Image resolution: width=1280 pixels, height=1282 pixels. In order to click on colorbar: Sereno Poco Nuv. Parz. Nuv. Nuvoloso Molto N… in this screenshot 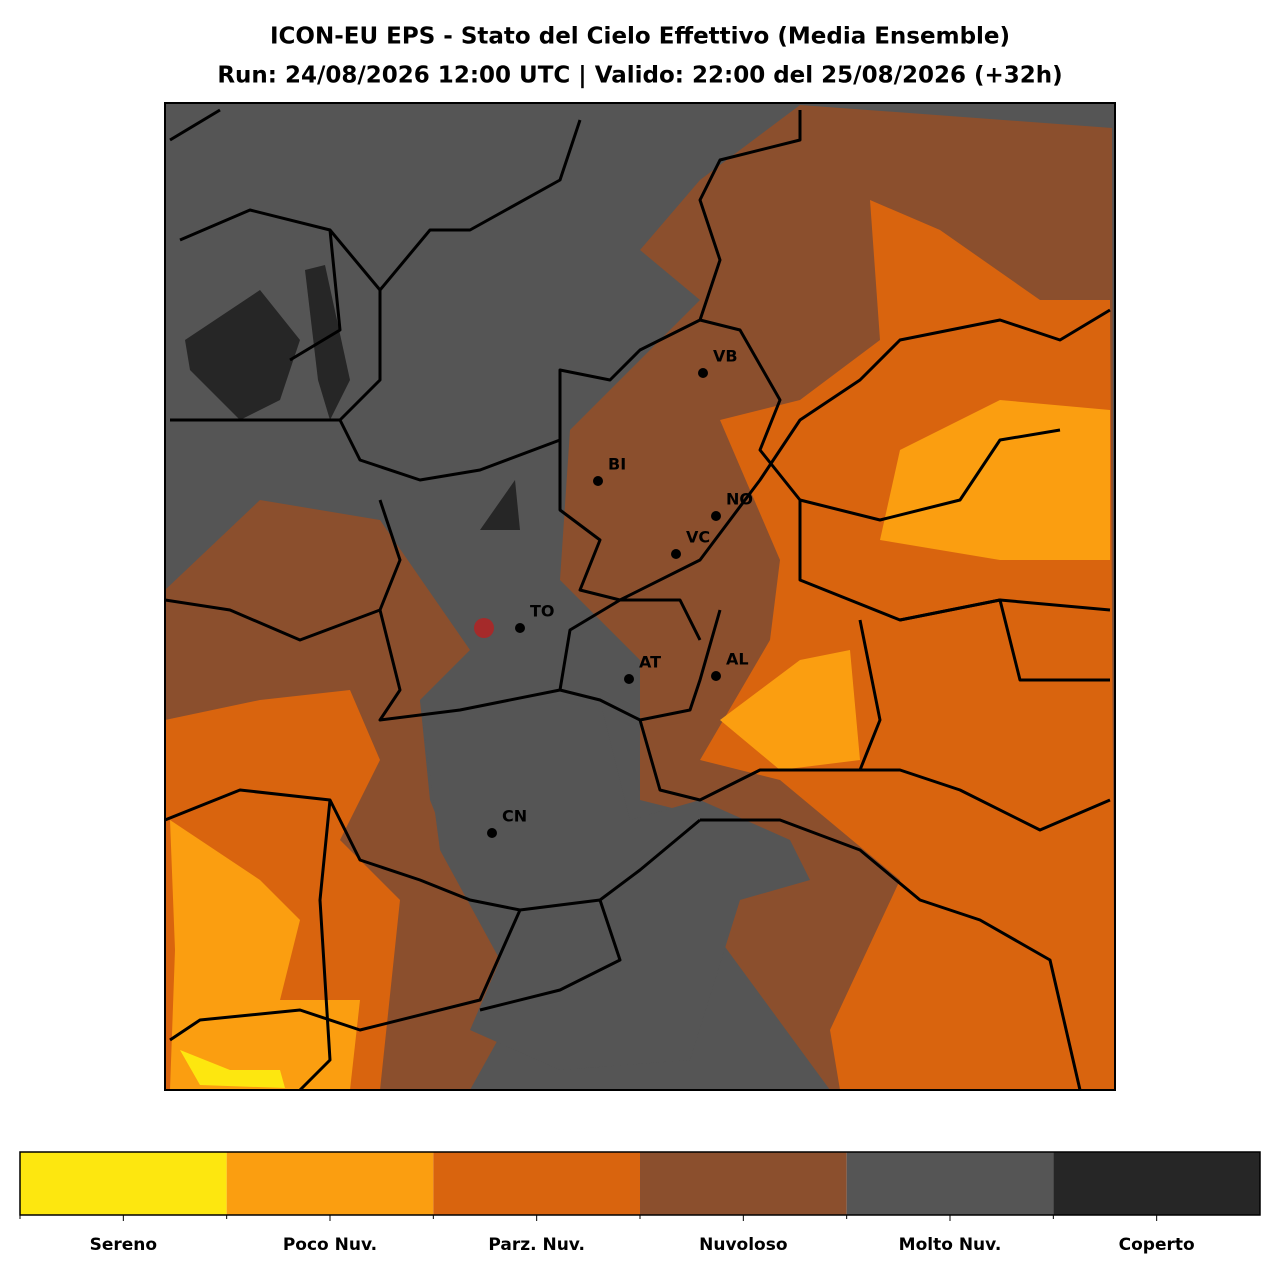, I will do `click(640, 1203)`.